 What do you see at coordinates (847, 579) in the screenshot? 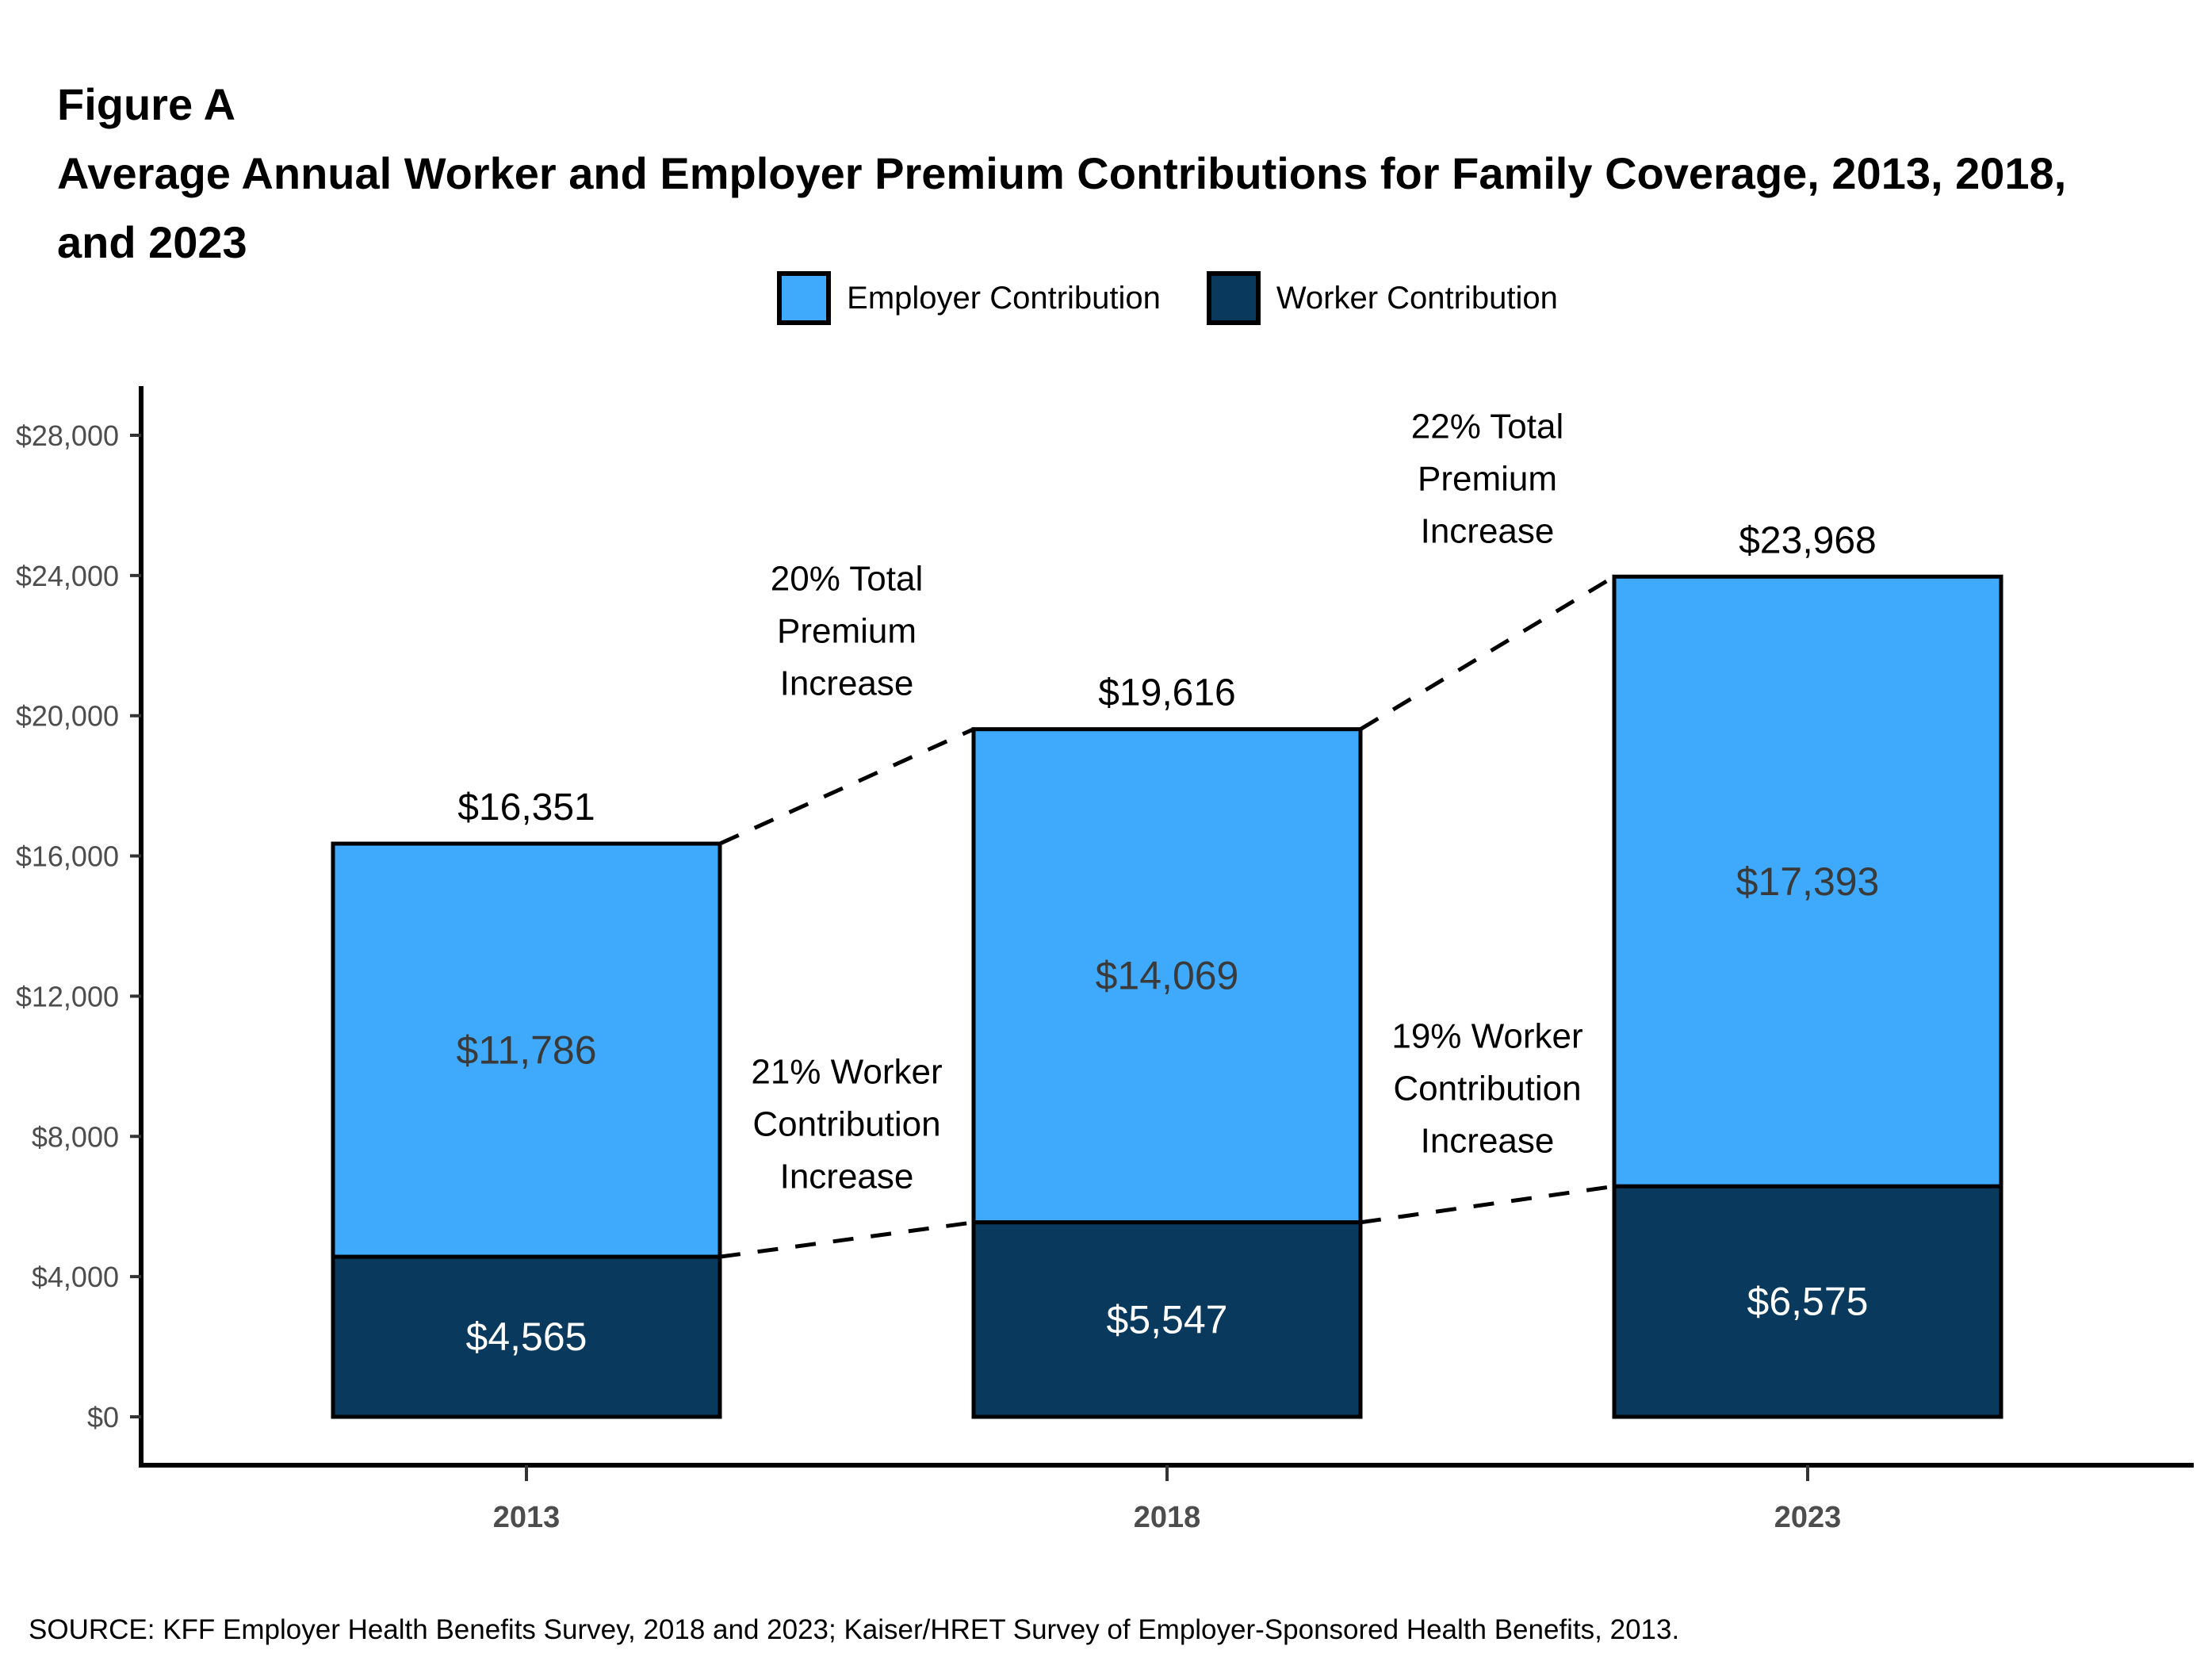
I see `annotation-line: 20% Total` at bounding box center [847, 579].